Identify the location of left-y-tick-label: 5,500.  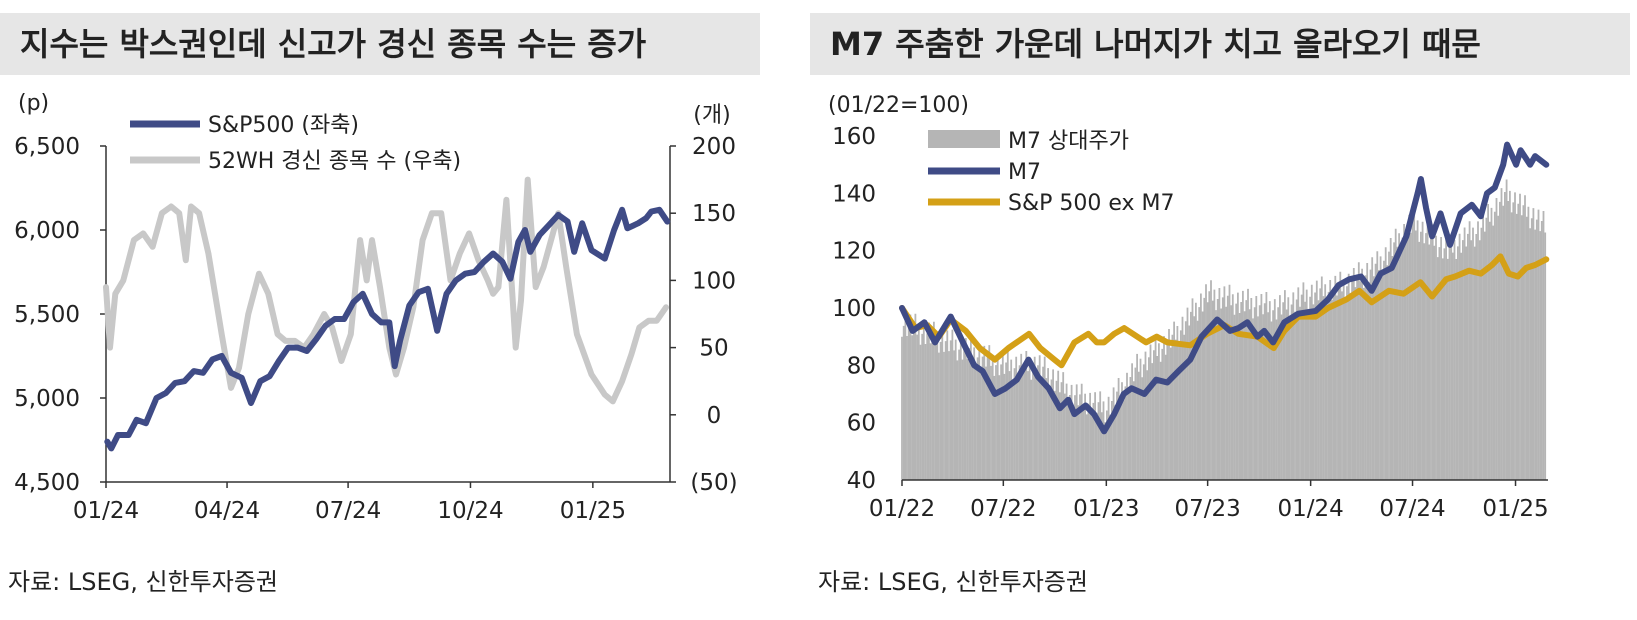
(47, 315).